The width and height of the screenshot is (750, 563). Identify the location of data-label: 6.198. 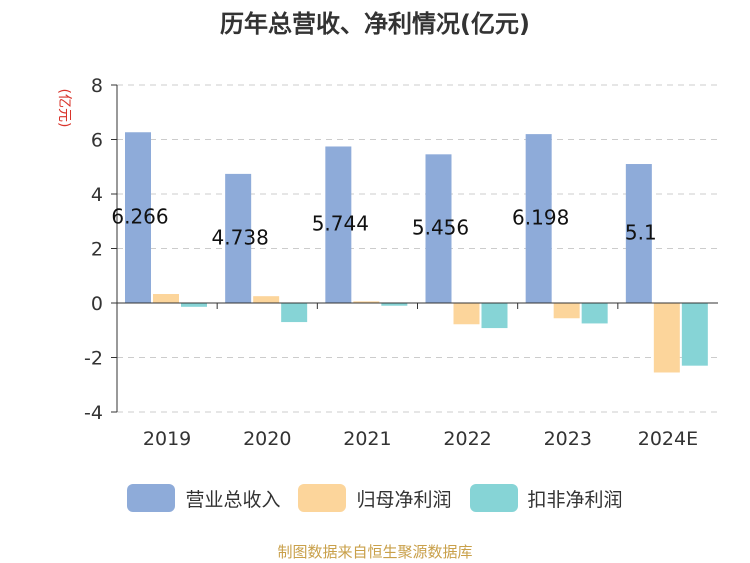
(540, 218).